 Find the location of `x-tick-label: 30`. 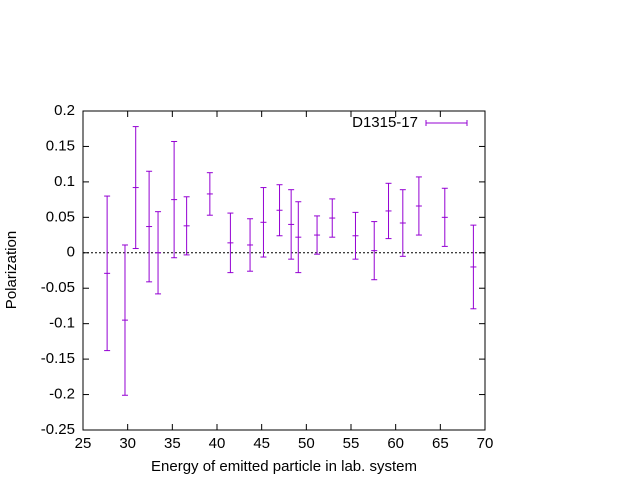

x-tick-label: 30 is located at coordinates (127, 443).